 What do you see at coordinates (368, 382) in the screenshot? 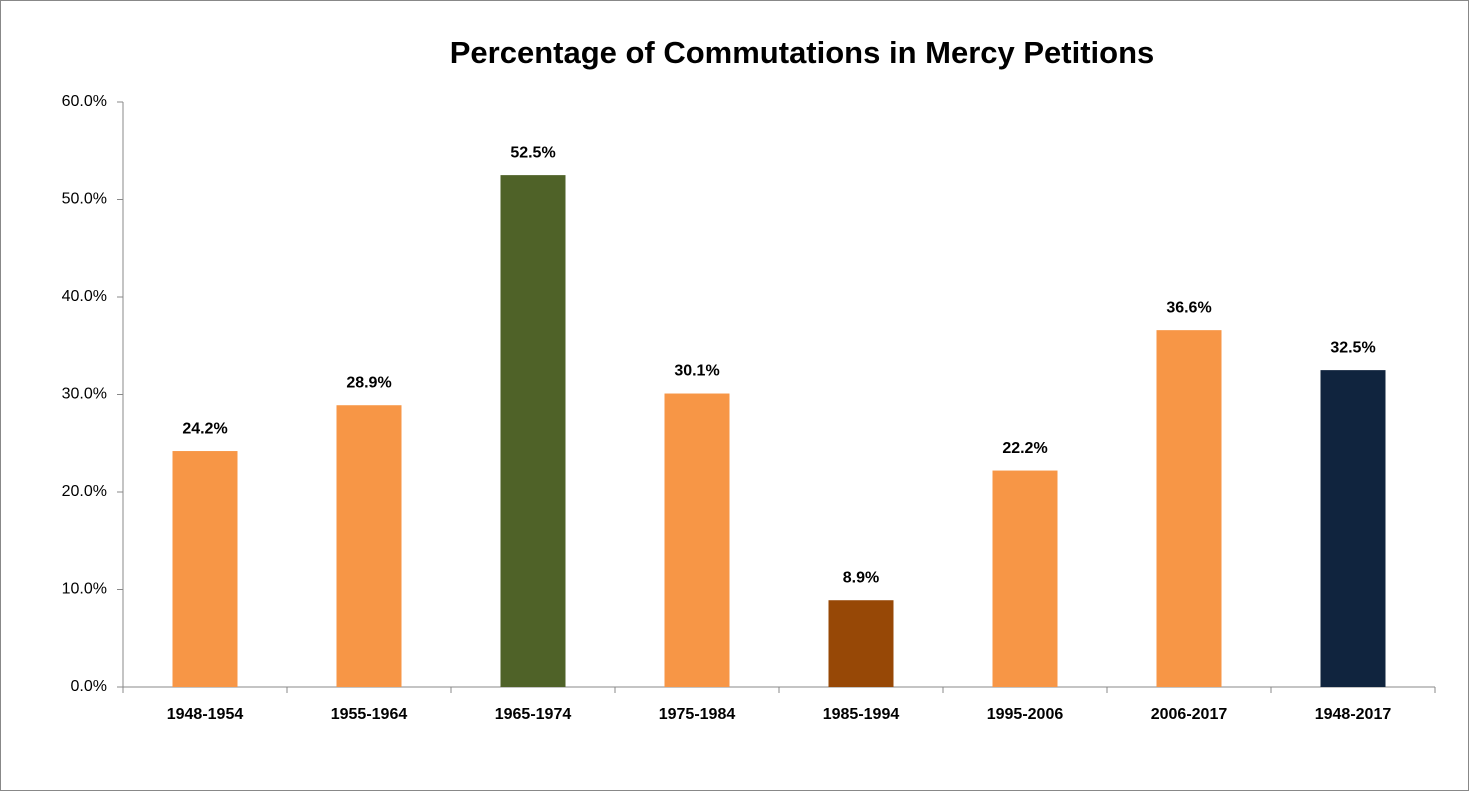
I see `value-label: 28.9%` at bounding box center [368, 382].